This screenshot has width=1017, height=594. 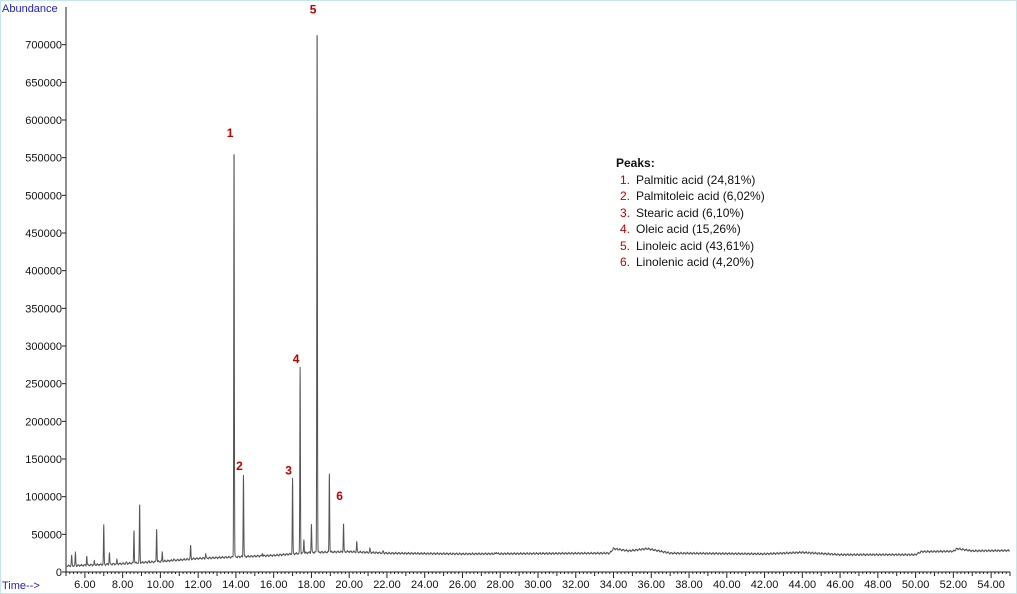 What do you see at coordinates (296, 359) in the screenshot?
I see `peak-label-4: 4` at bounding box center [296, 359].